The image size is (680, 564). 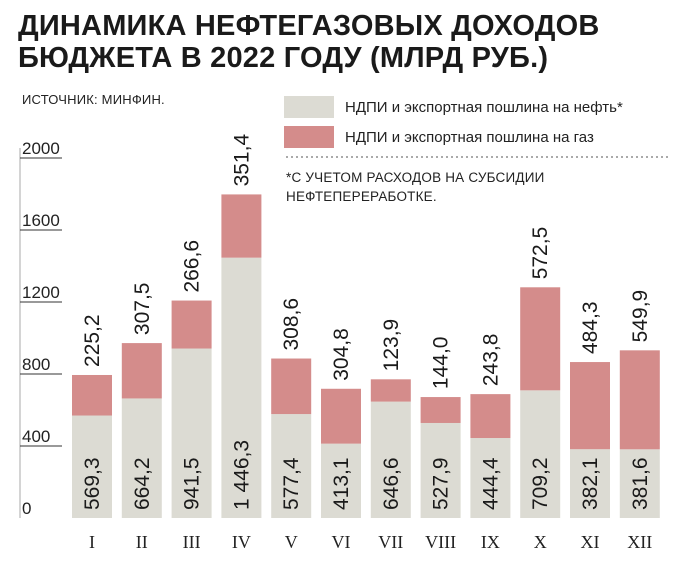 I want to click on x-category-label: IV, so click(x=241, y=542).